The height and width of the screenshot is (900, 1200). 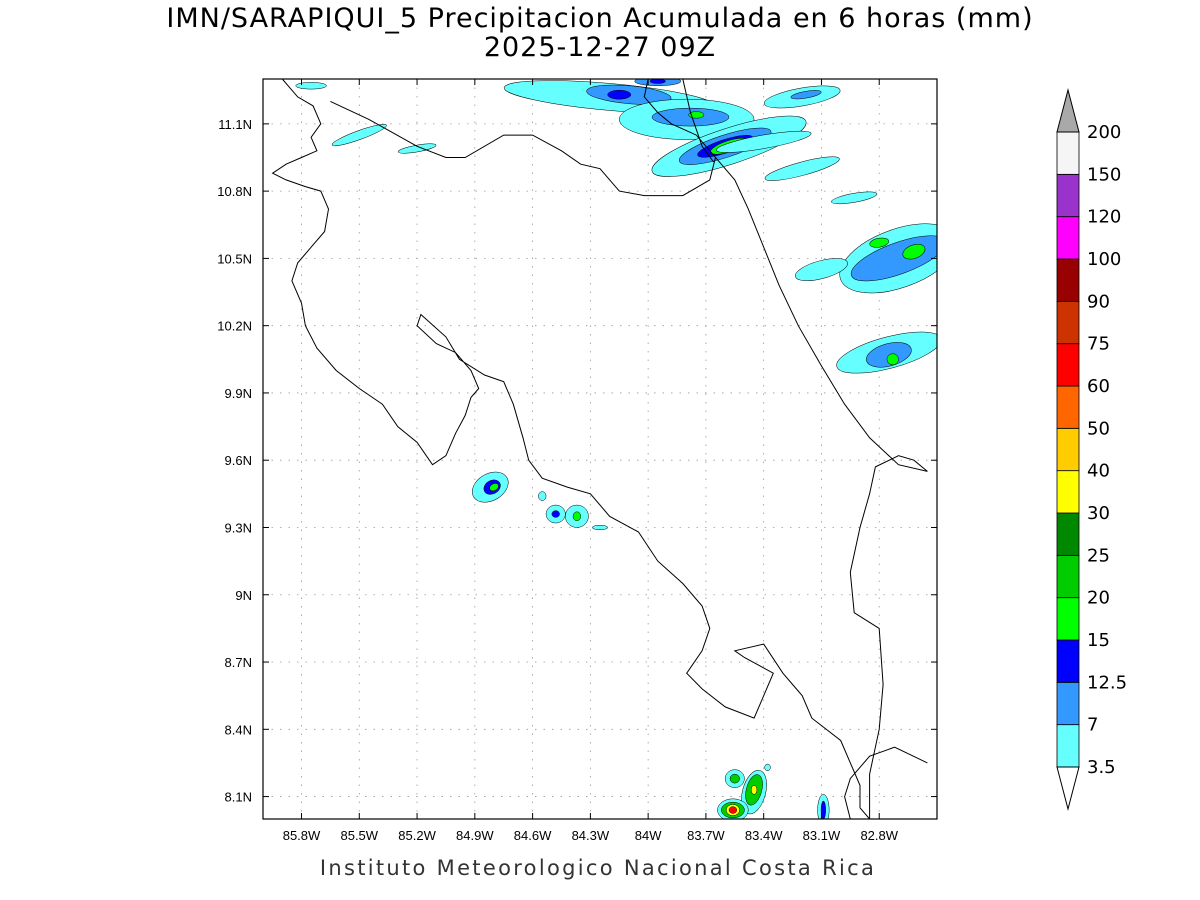 I want to click on colorbar-label: 3.5, so click(x=1101, y=767).